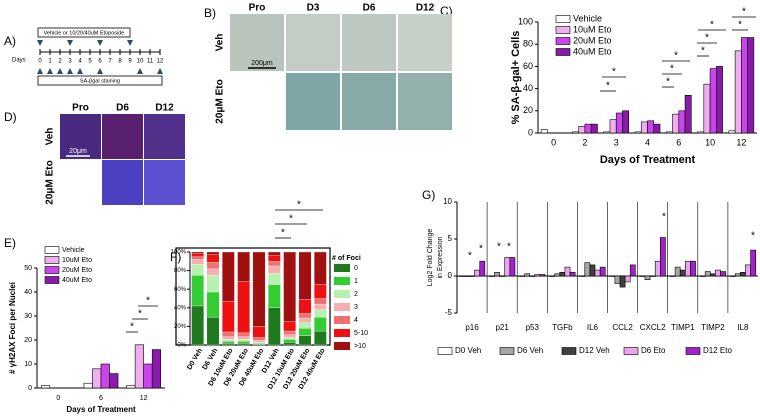 Image resolution: width=760 pixels, height=417 pixels. What do you see at coordinates (84, 32) in the screenshot?
I see `treatment-box` at bounding box center [84, 32].